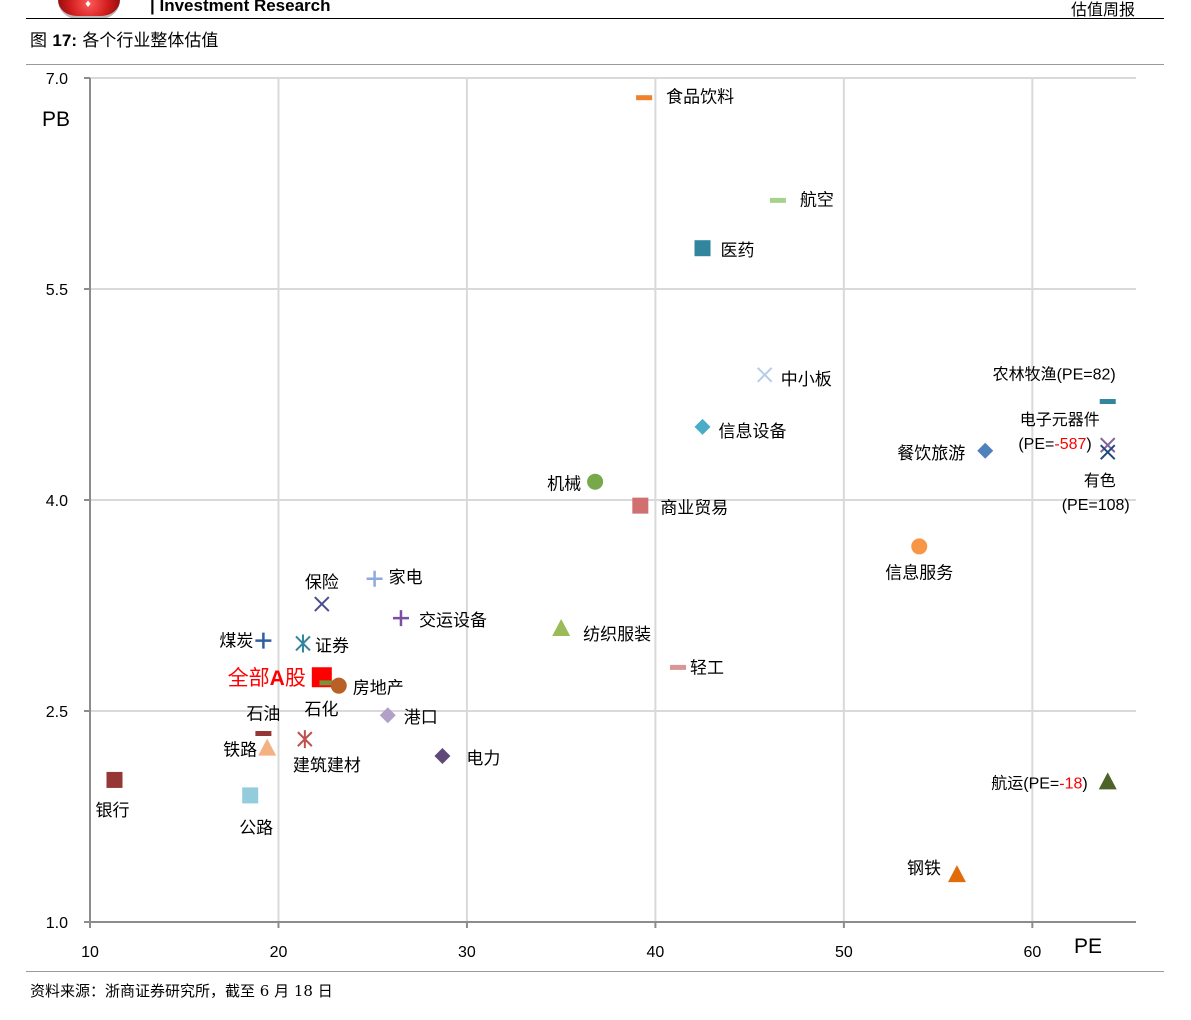 This screenshot has width=1191, height=1020. Describe the element at coordinates (387, 715) in the screenshot. I see `point-港口` at that location.